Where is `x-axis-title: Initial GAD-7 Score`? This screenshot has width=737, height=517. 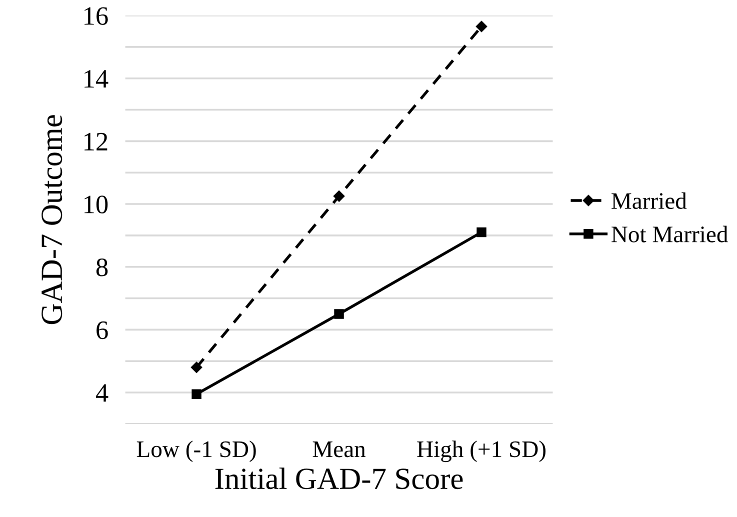
x-axis-title: Initial GAD-7 Score is located at coordinates (339, 479).